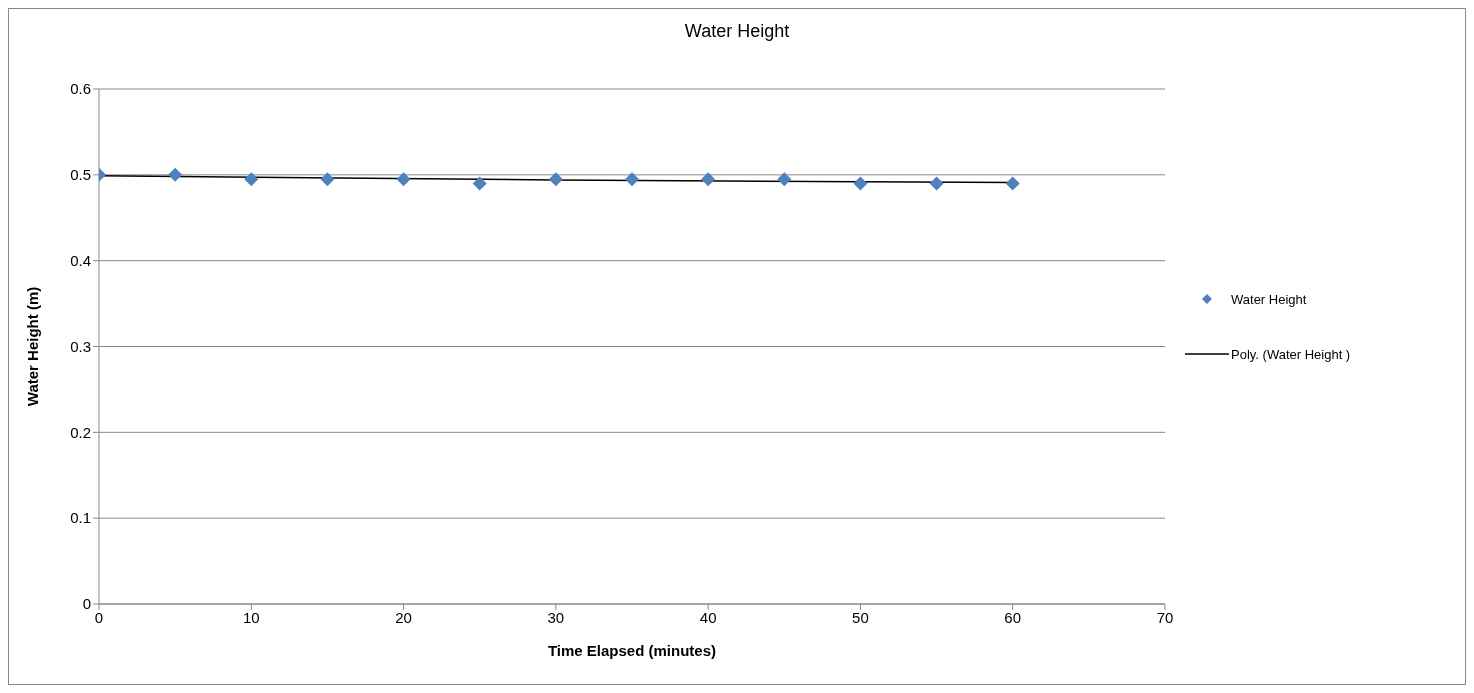 Image resolution: width=1474 pixels, height=693 pixels. Describe the element at coordinates (33, 346) in the screenshot. I see `y-axis-title: Water Height (m)` at that location.